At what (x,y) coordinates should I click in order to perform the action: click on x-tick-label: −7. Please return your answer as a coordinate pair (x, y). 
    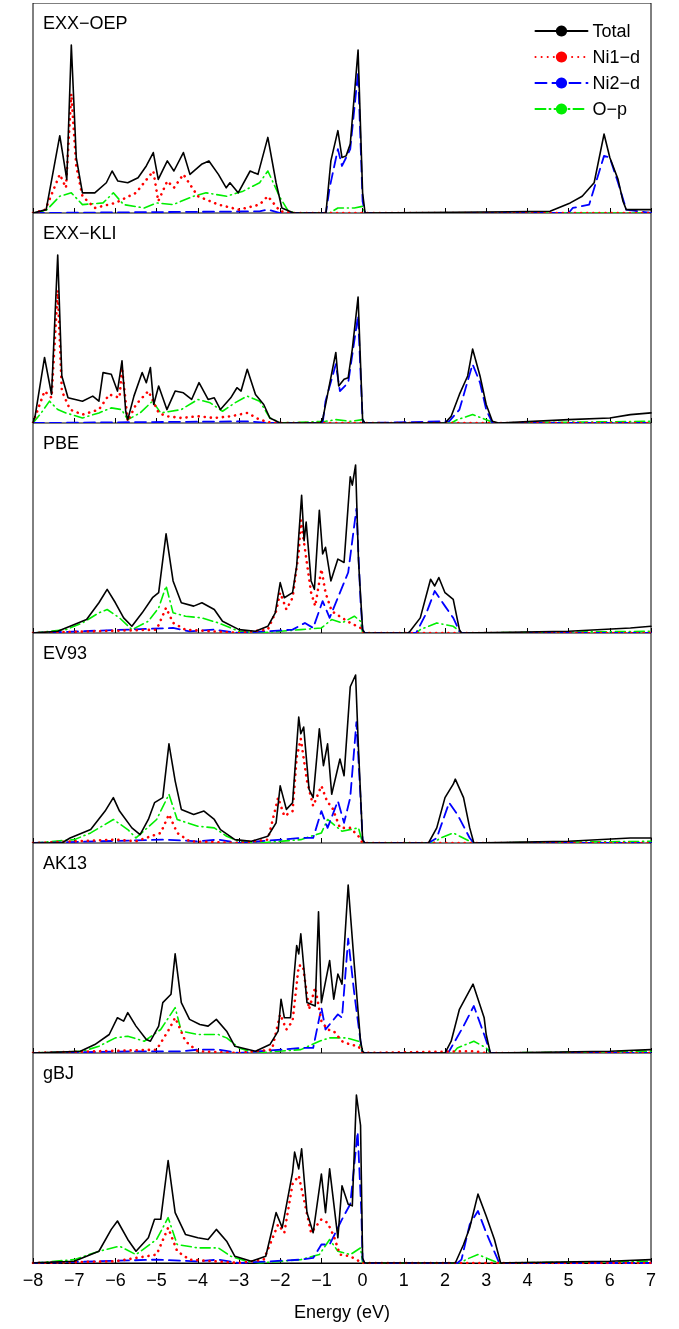
    Looking at the image, I should click on (74, 1280).